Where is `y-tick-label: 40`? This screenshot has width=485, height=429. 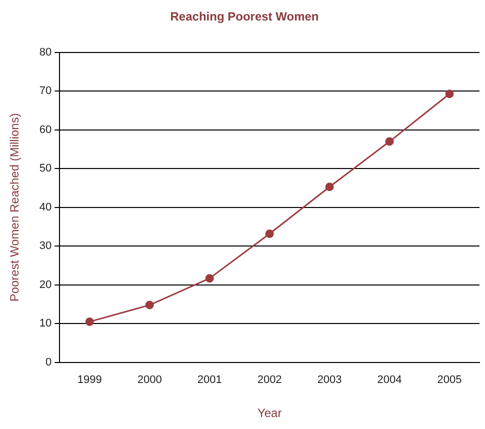 y-tick-label: 40 is located at coordinates (45, 207).